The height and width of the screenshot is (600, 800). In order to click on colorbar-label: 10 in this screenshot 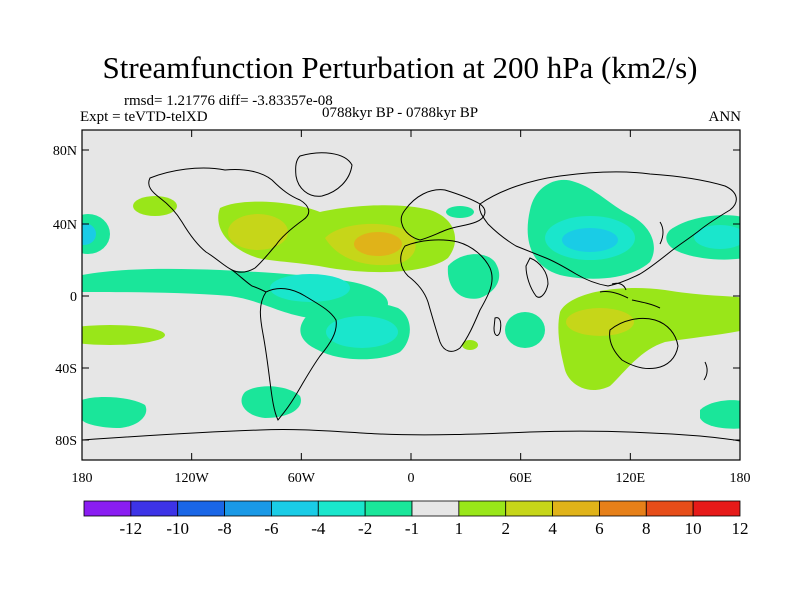, I will do `click(693, 528)`.